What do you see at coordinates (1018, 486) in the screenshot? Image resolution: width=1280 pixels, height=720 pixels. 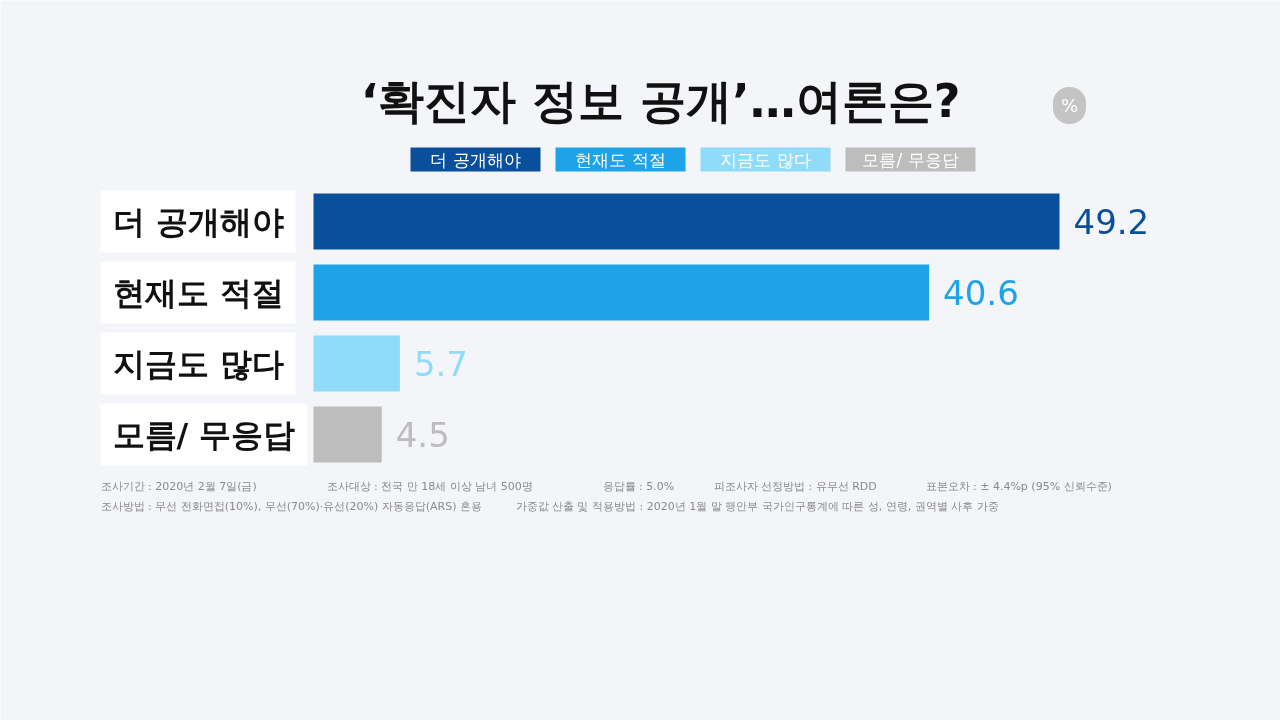 I see `text: 표본오차 : ± 4.4%p (95% 신뢰수준)` at bounding box center [1018, 486].